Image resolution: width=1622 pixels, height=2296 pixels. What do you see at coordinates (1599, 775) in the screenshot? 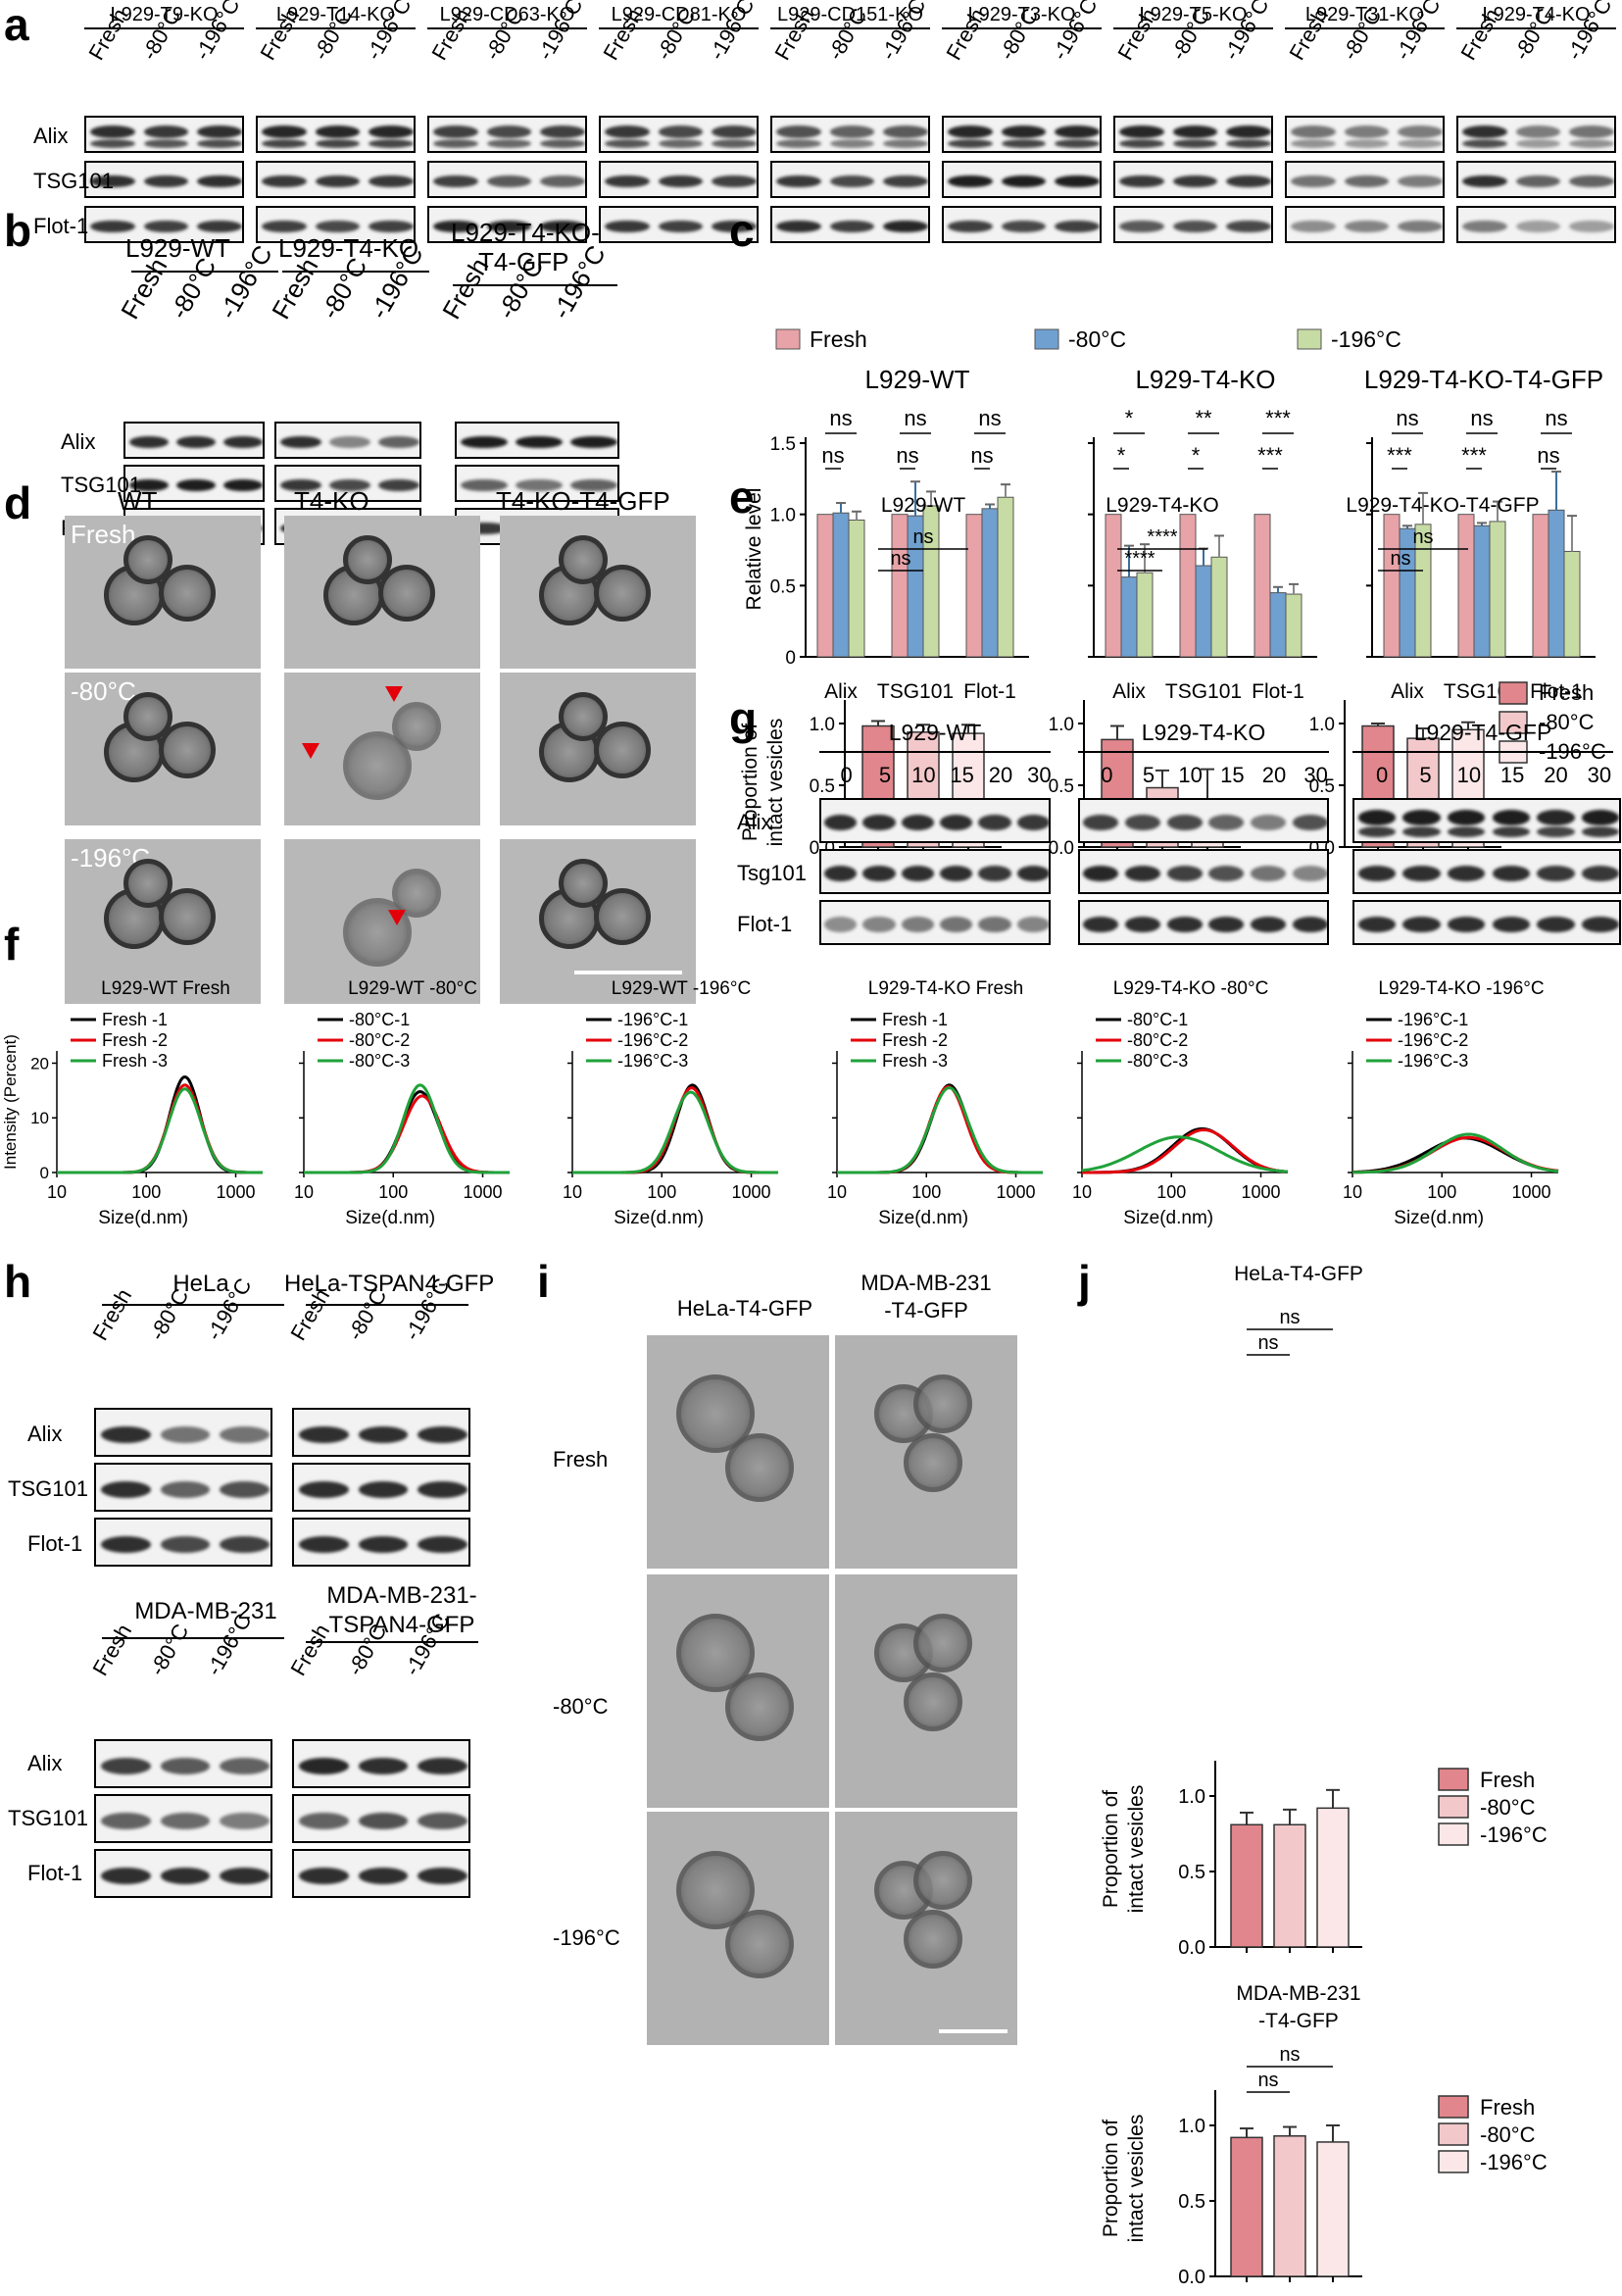
I see `panel-g-time-label: 30` at bounding box center [1599, 775].